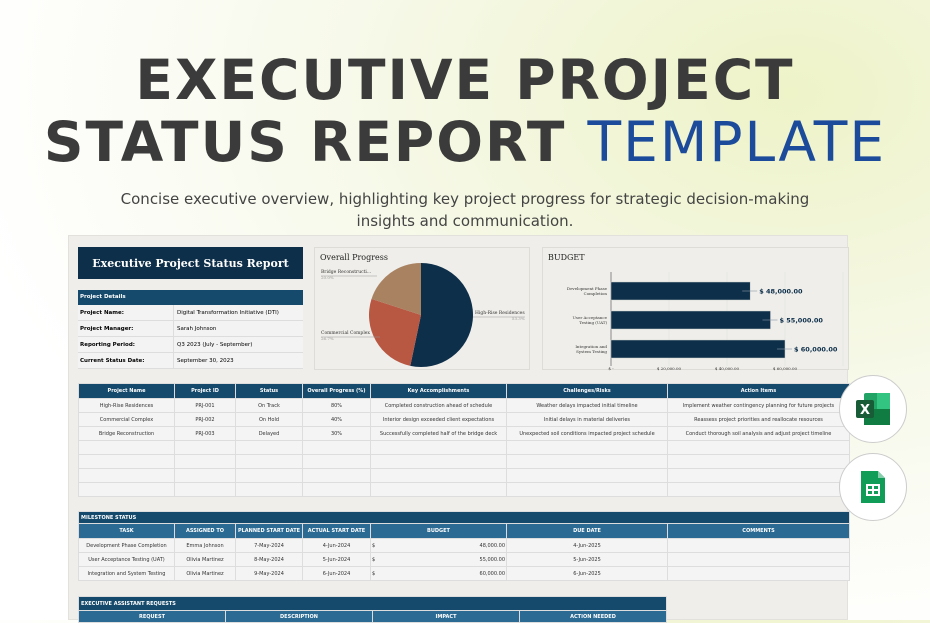 Image resolution: width=930 pixels, height=623 pixels. I want to click on table-cell: 6-Jun-2025, so click(587, 573).